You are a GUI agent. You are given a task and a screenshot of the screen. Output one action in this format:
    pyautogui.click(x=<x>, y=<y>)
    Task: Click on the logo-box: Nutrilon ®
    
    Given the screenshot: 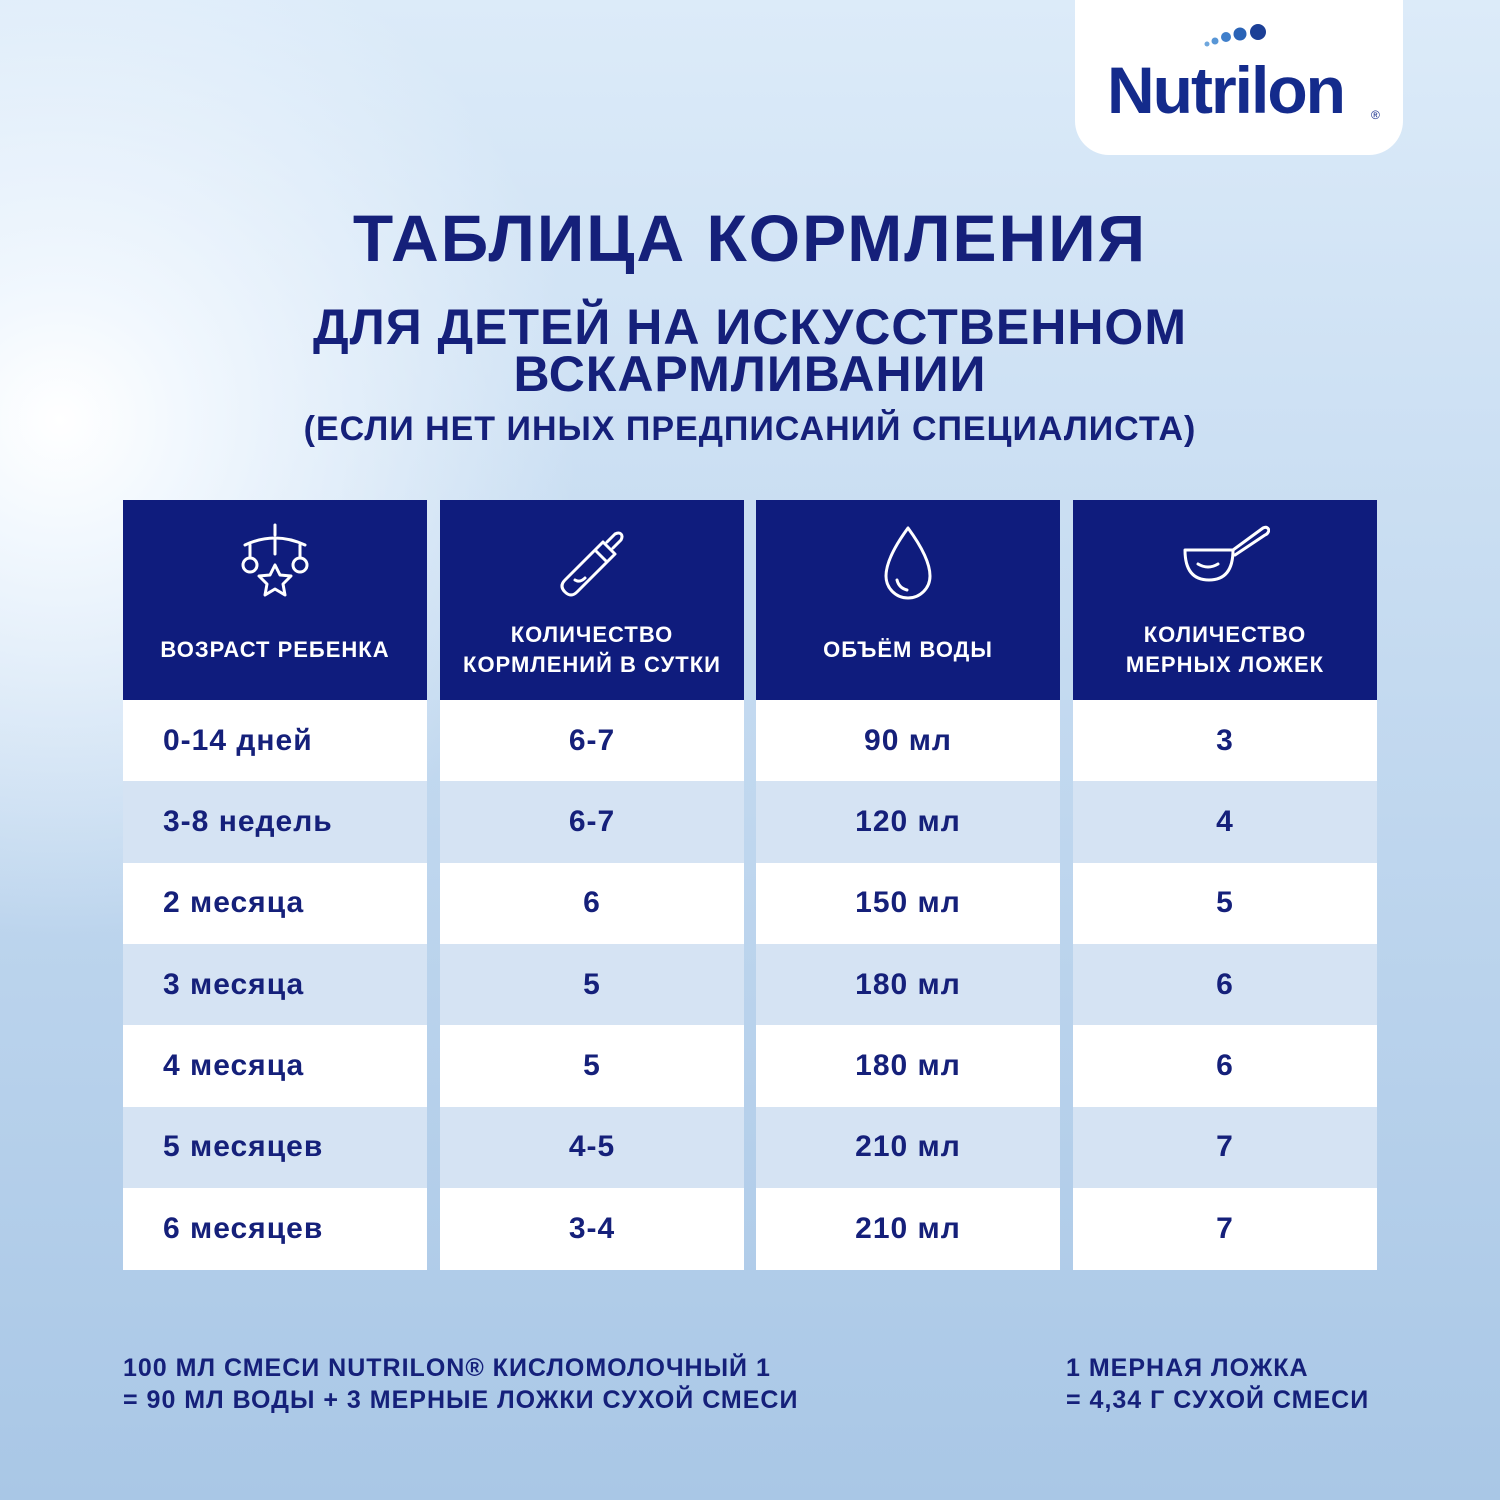 What is the action you would take?
    pyautogui.click(x=1239, y=77)
    